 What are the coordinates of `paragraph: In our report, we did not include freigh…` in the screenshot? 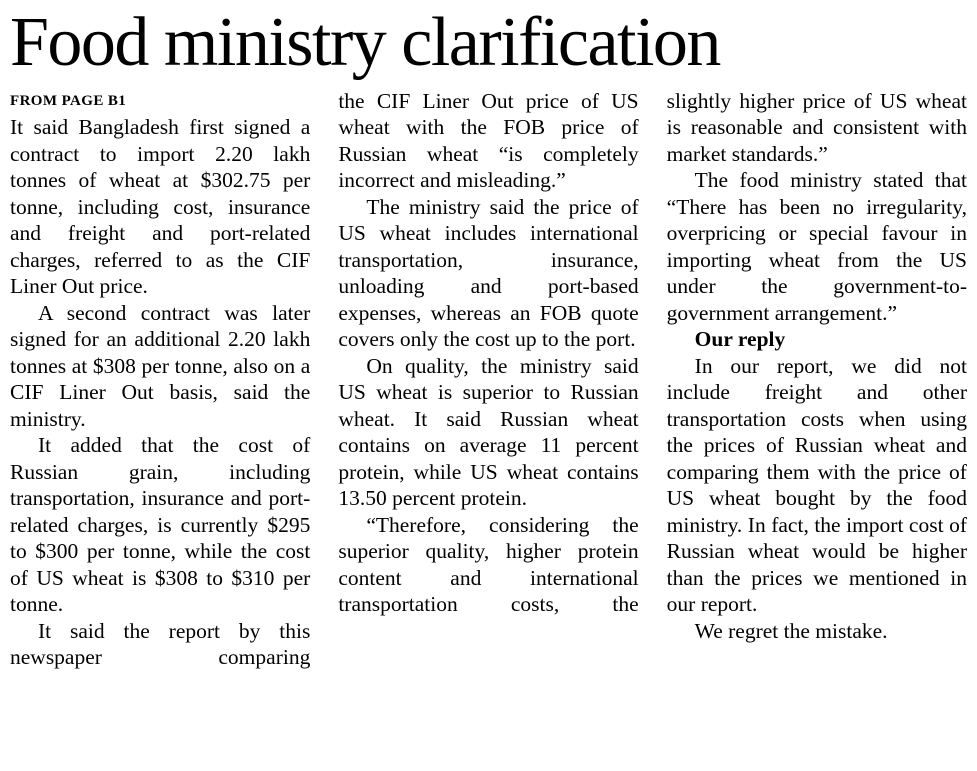 It's located at (816, 485).